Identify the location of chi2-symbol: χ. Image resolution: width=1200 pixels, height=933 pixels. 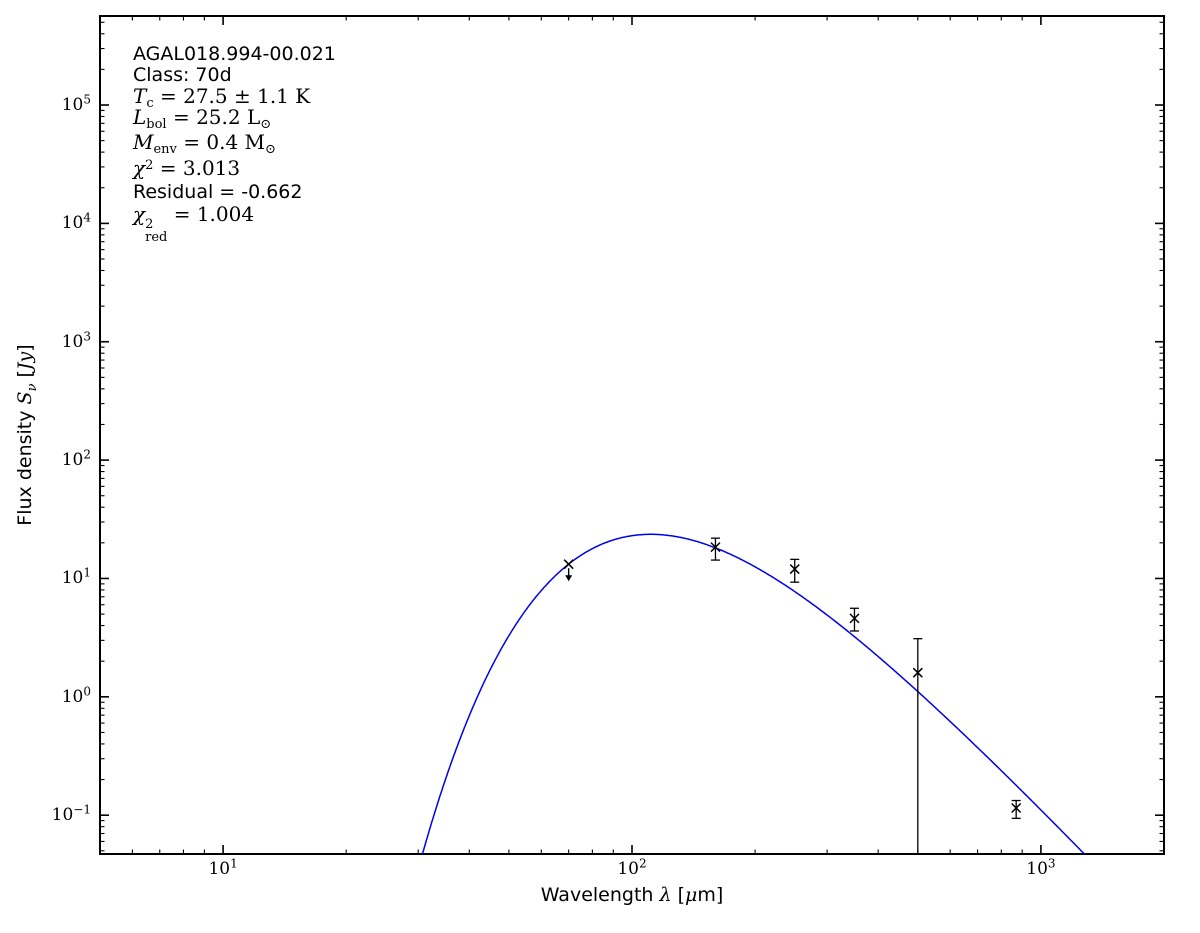
(139, 168).